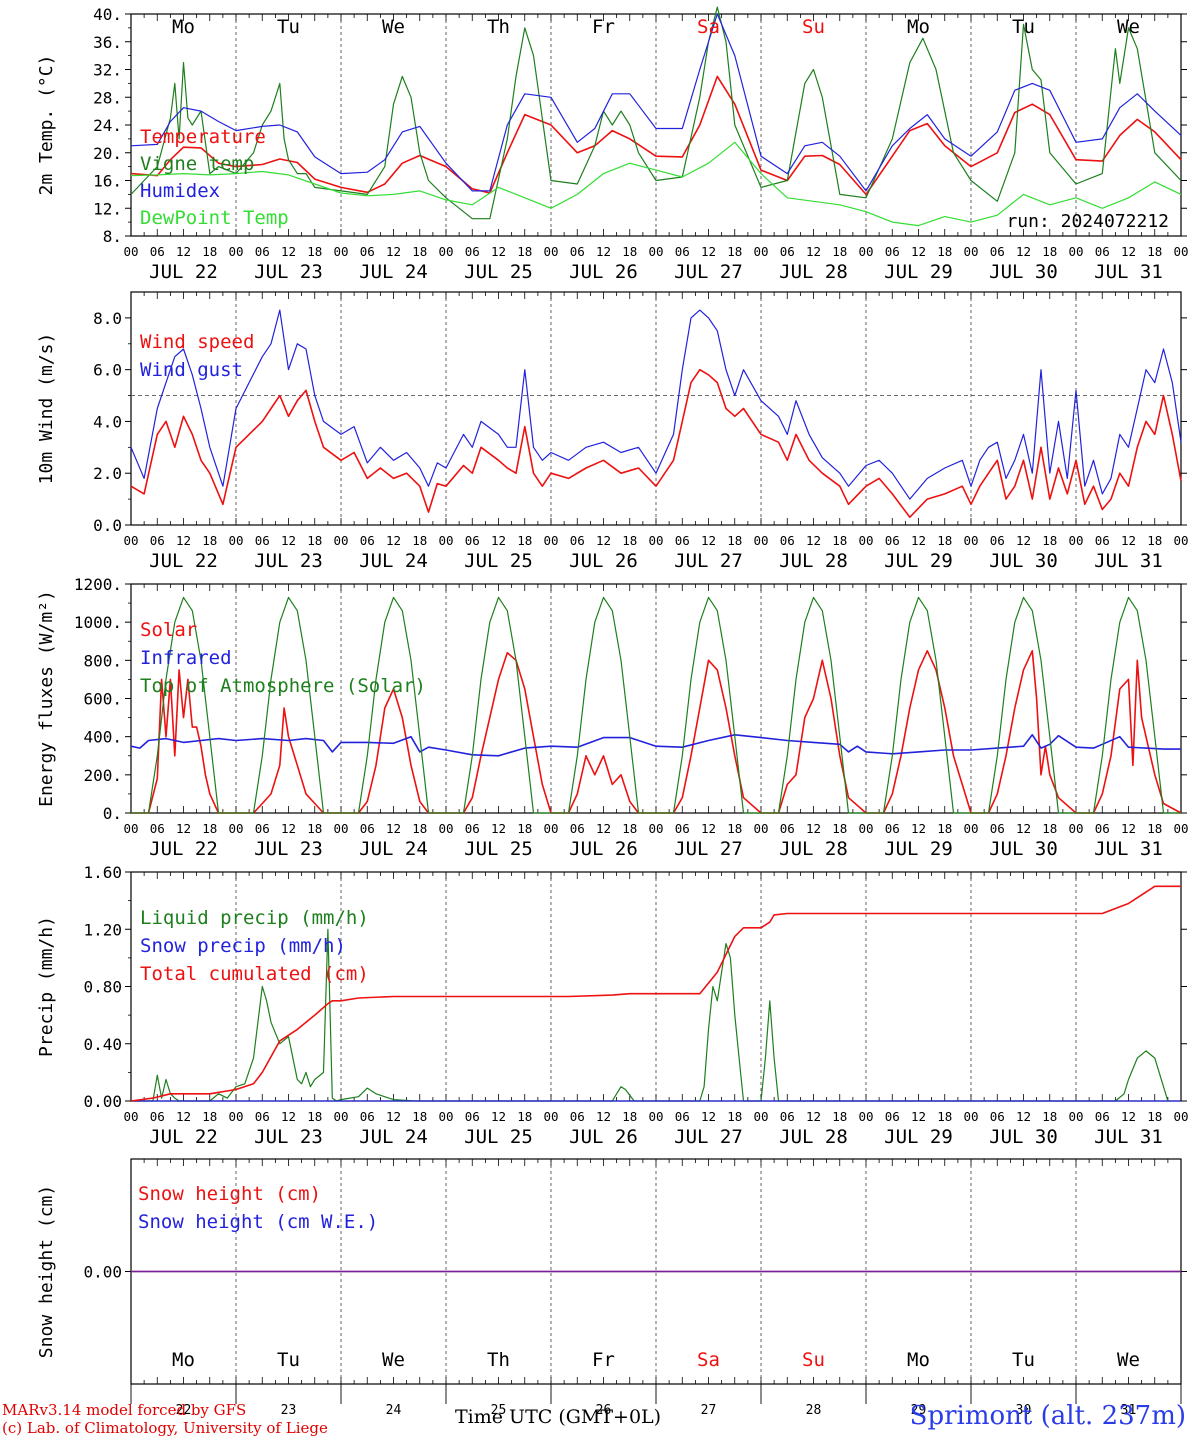 Image resolution: width=1194 pixels, height=1440 pixels. I want to click on date-label: JUL 27, so click(708, 1137).